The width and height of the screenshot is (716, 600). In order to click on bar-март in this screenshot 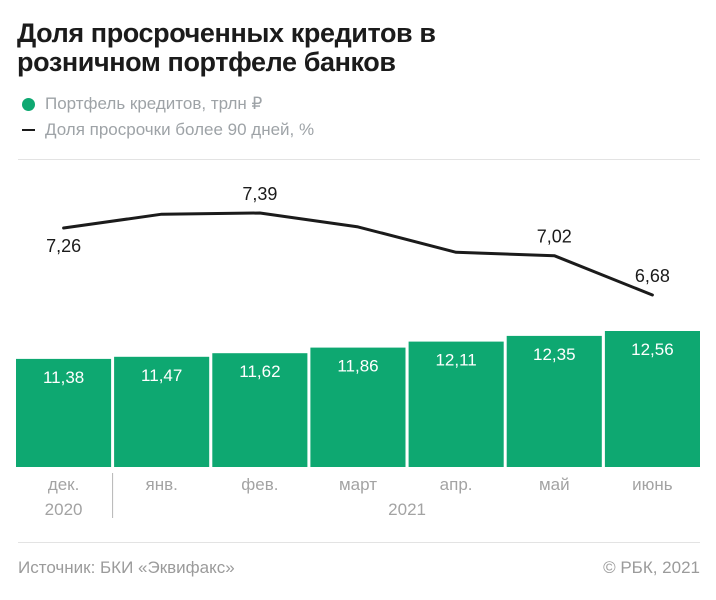, I will do `click(358, 407)`.